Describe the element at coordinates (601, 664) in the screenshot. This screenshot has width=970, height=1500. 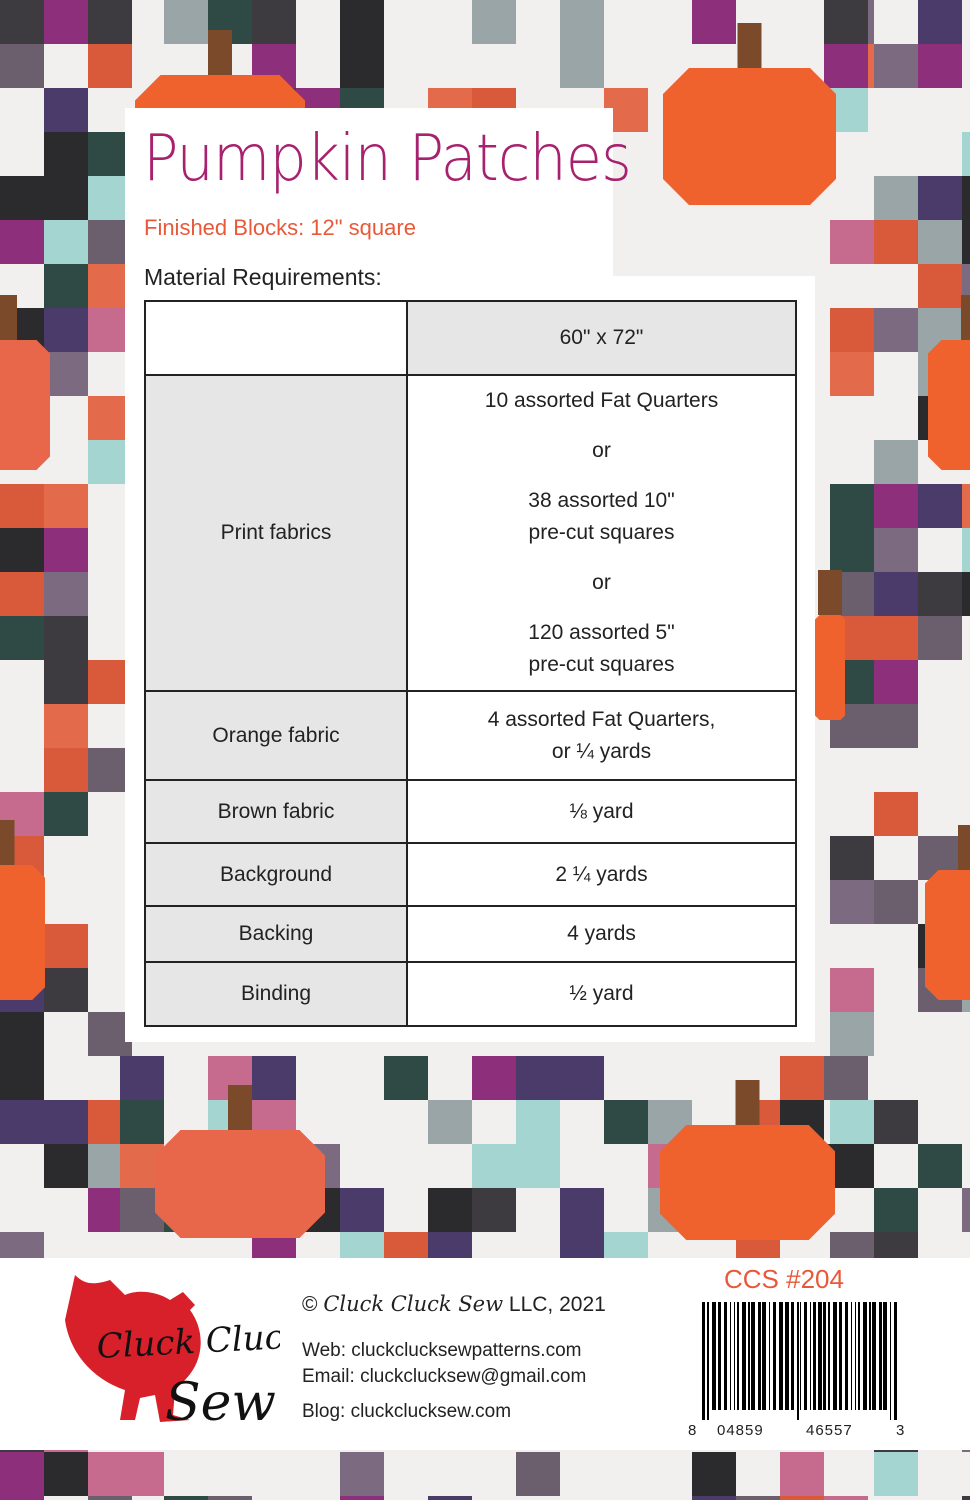
I see `value-line: pre-cut squares` at that location.